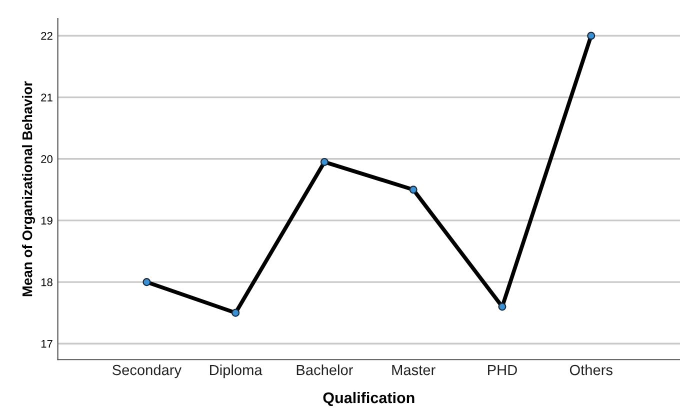 The image size is (680, 411). What do you see at coordinates (29, 188) in the screenshot?
I see `y-axis-title: Mean of Organizational Behavior` at bounding box center [29, 188].